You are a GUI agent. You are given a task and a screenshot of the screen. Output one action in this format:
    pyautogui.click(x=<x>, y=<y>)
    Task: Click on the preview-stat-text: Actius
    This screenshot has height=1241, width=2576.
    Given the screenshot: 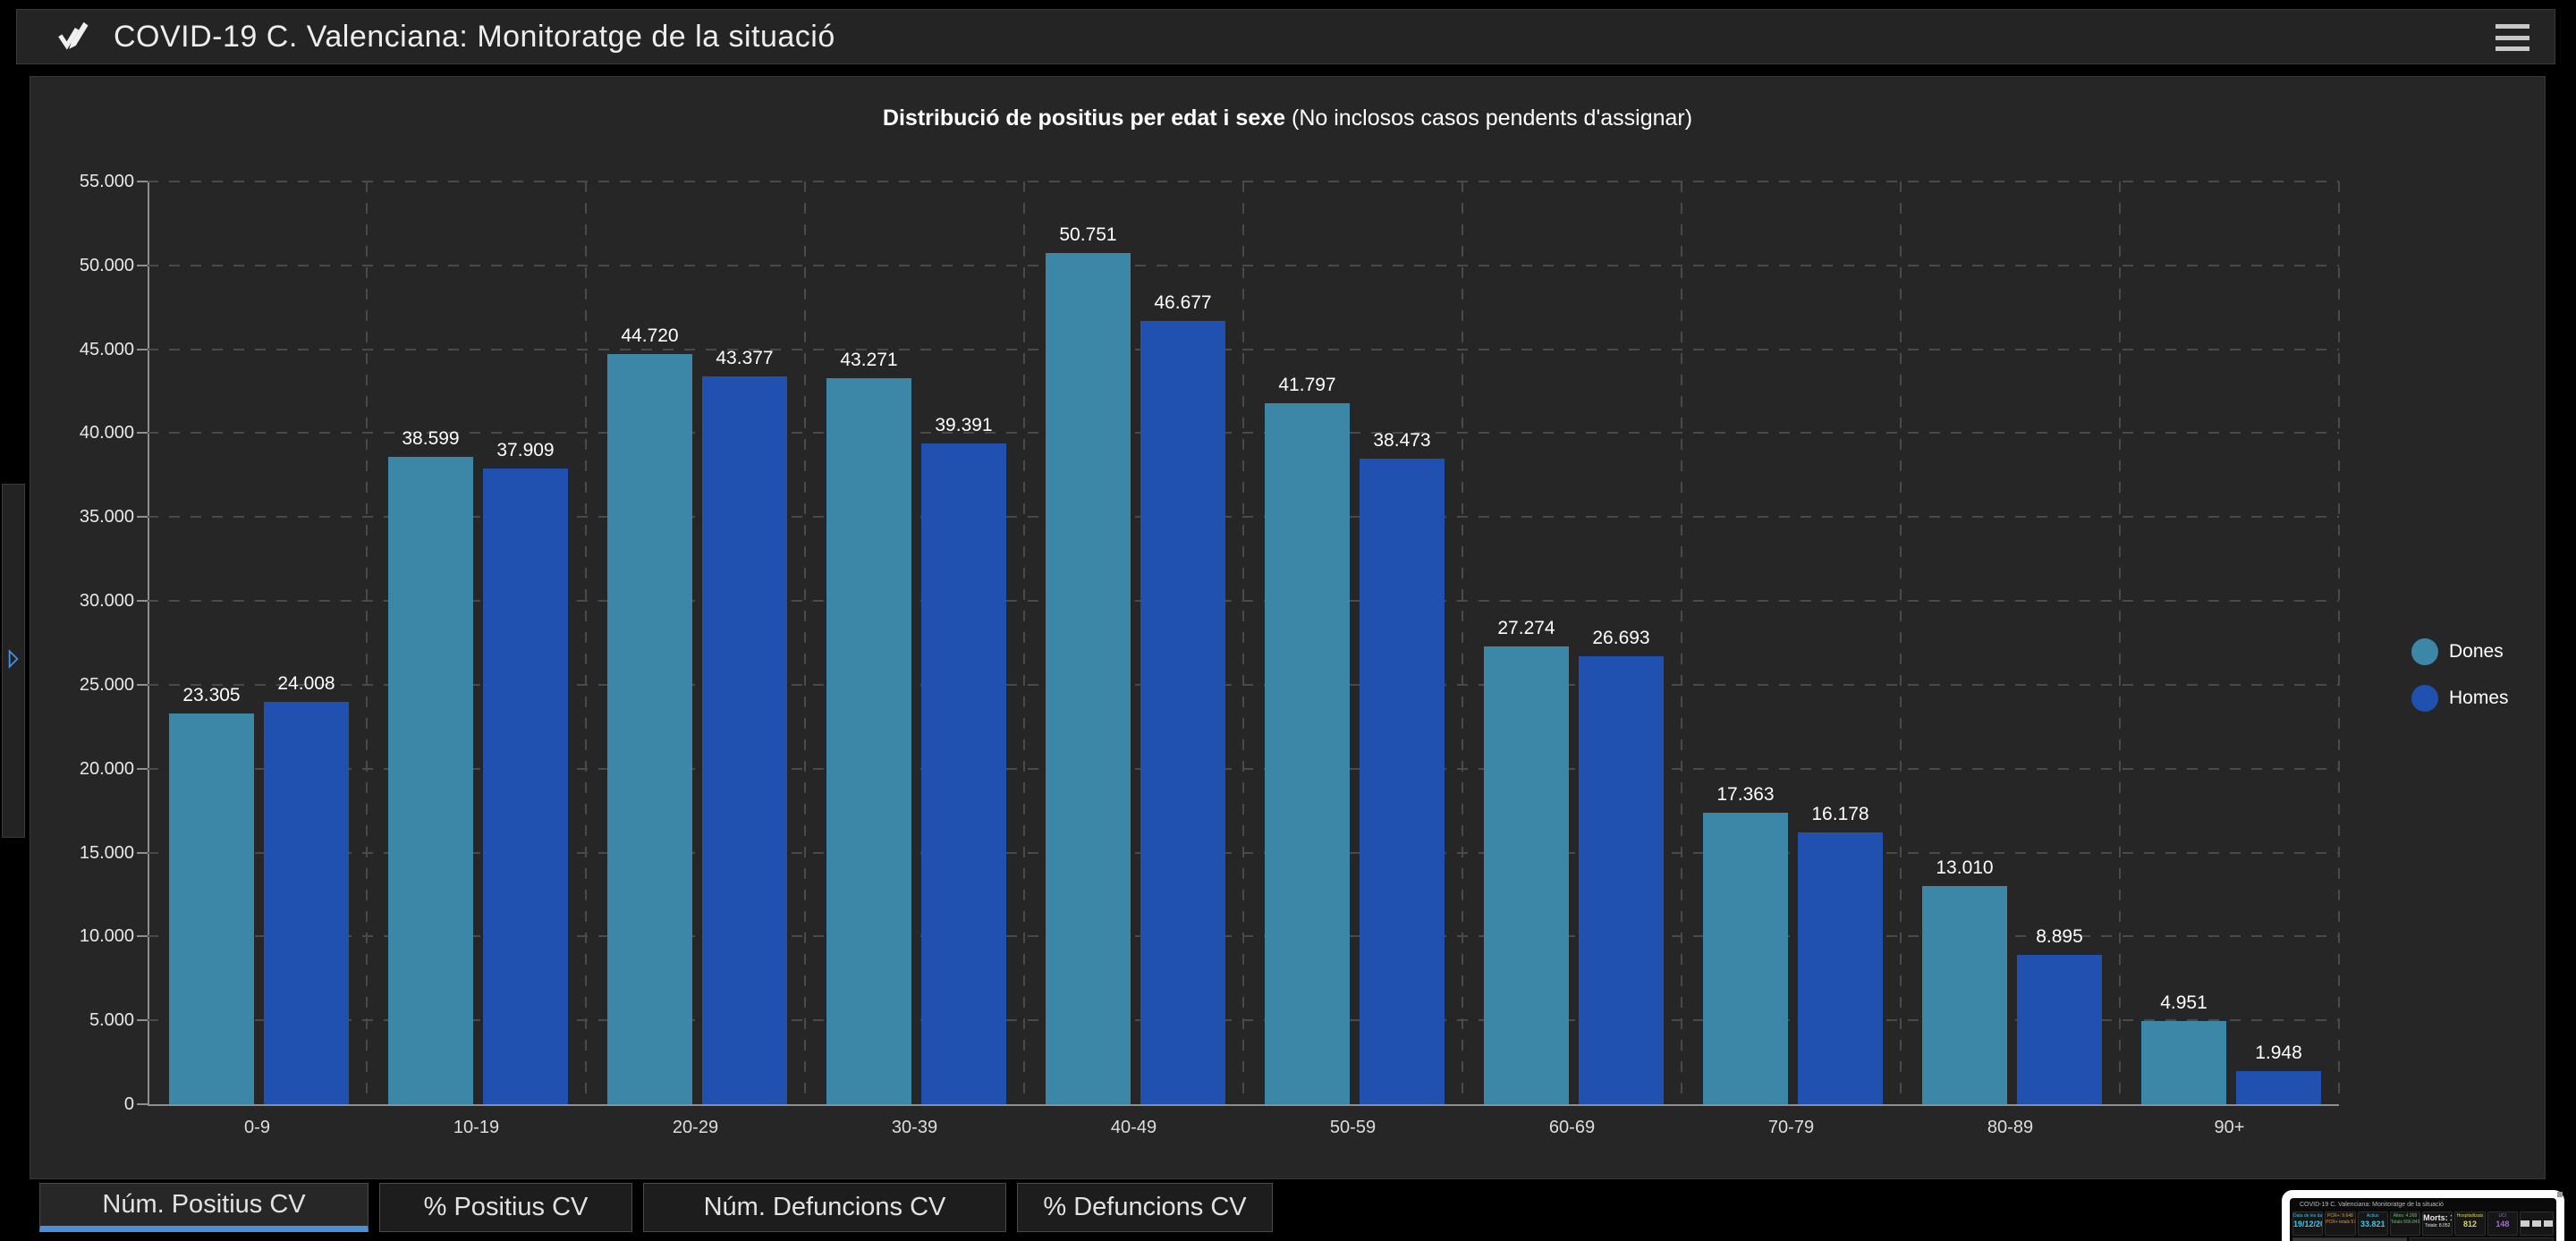 What is the action you would take?
    pyautogui.click(x=2372, y=1216)
    